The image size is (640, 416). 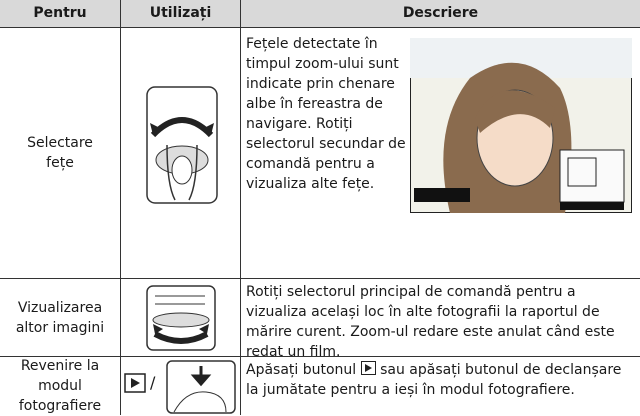 I want to click on play-button-icon, so click(x=135, y=383).